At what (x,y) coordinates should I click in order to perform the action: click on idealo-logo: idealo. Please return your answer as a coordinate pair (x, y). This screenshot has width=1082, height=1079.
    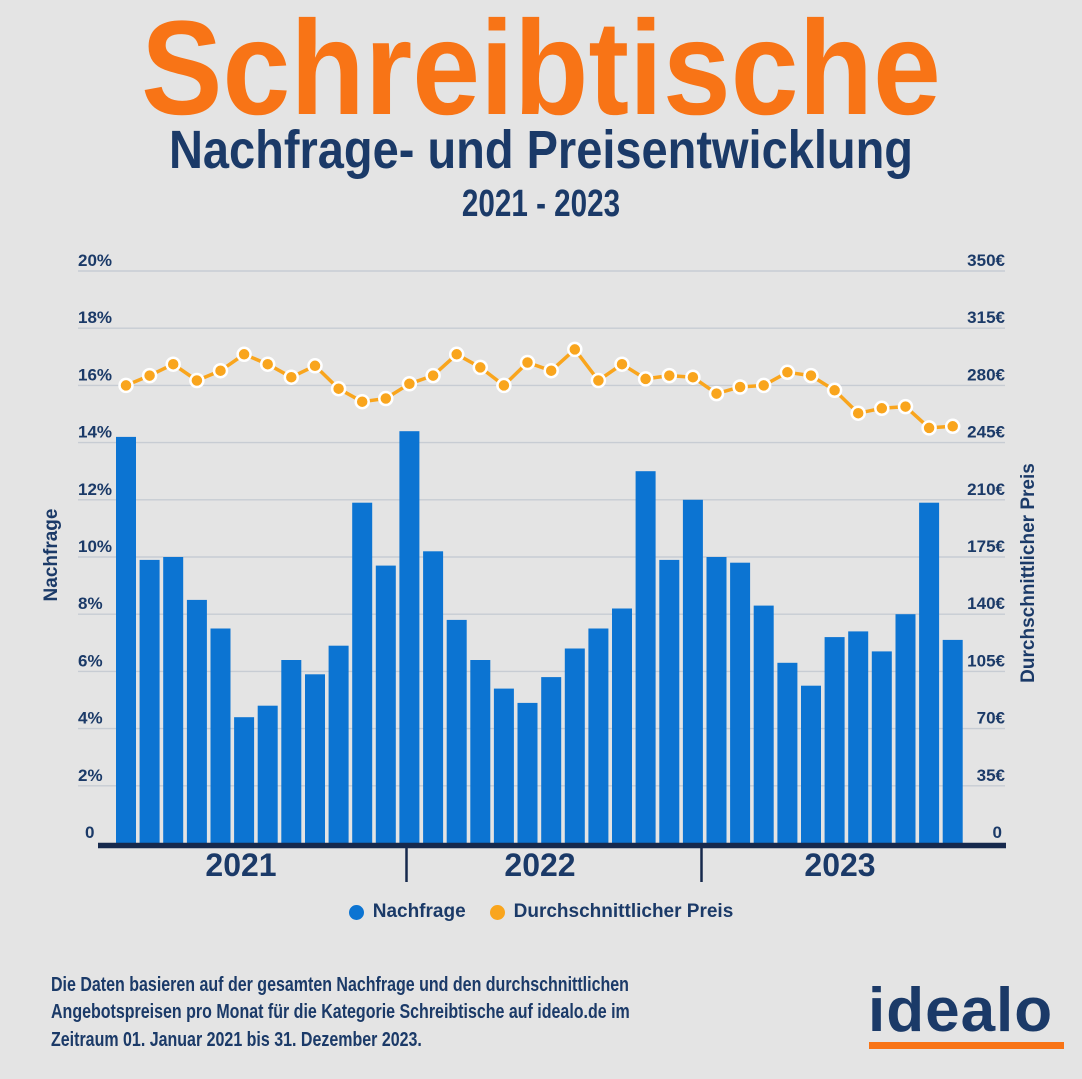
    Looking at the image, I should click on (968, 1012).